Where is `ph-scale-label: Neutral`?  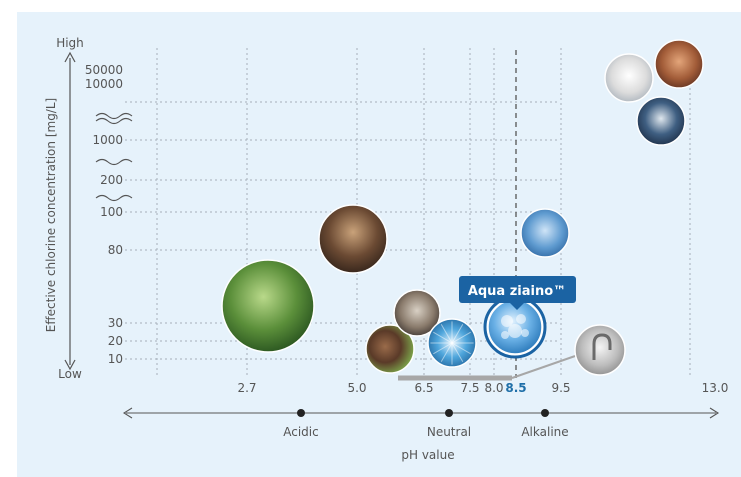 ph-scale-label: Neutral is located at coordinates (449, 432).